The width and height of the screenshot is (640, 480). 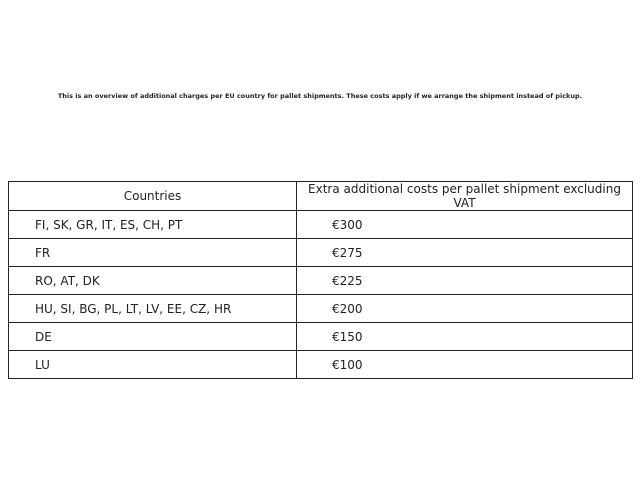 What do you see at coordinates (464, 224) in the screenshot?
I see `cost-cell: €300` at bounding box center [464, 224].